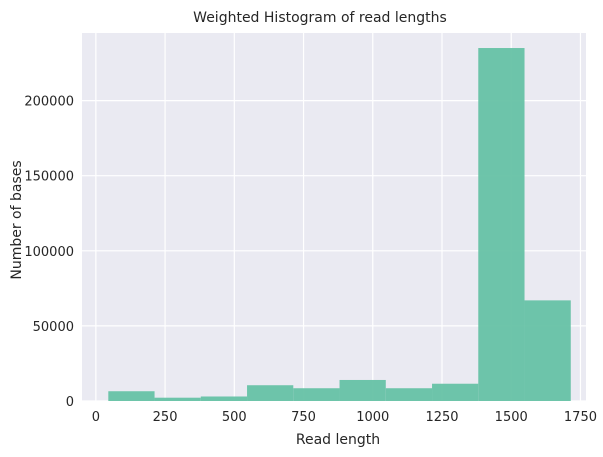  I want to click on x-axis-label: Read length, so click(338, 440).